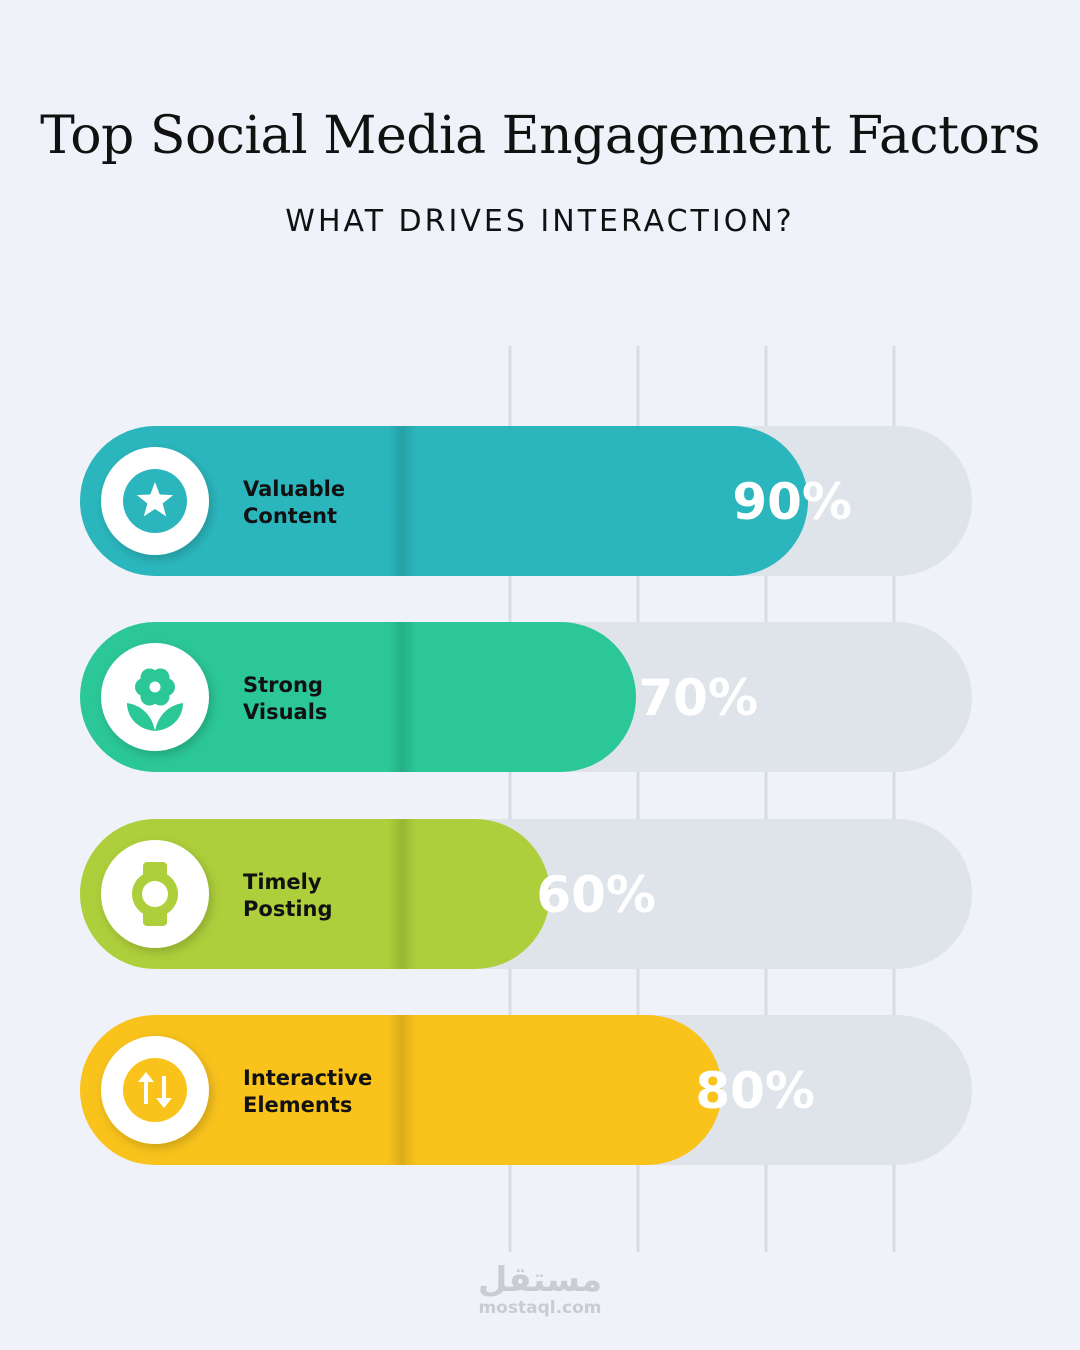  What do you see at coordinates (540, 136) in the screenshot?
I see `chart-title: Top Social Media Engagement Factors` at bounding box center [540, 136].